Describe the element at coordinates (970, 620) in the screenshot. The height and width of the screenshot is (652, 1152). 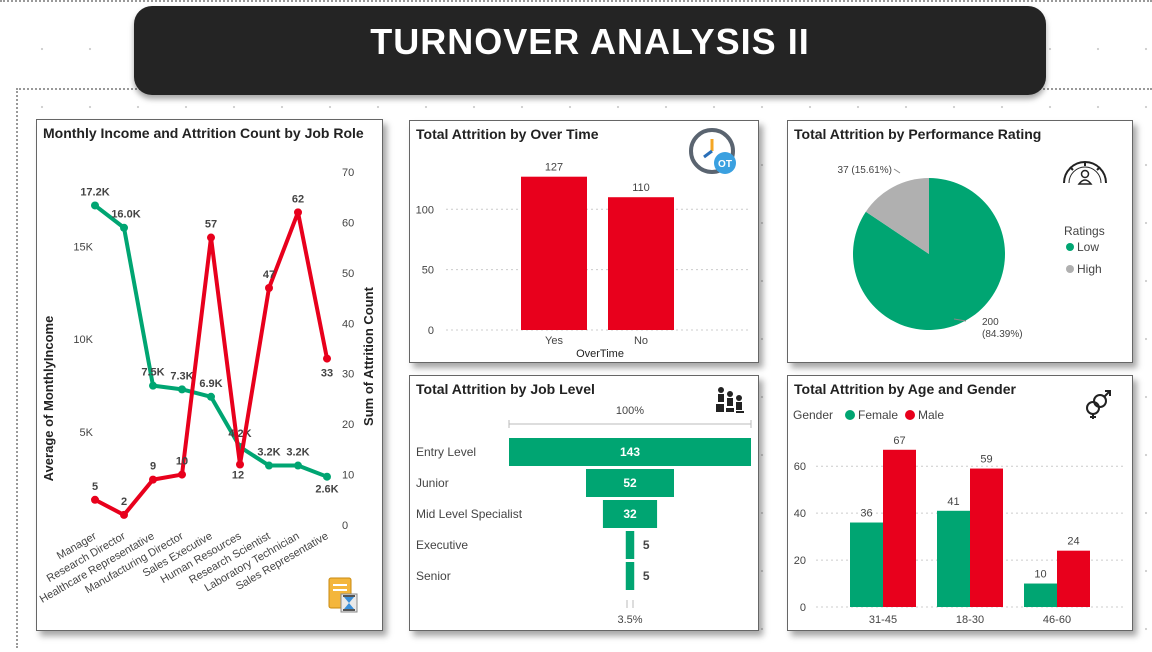
I see `x-tick-label: 18-30` at that location.